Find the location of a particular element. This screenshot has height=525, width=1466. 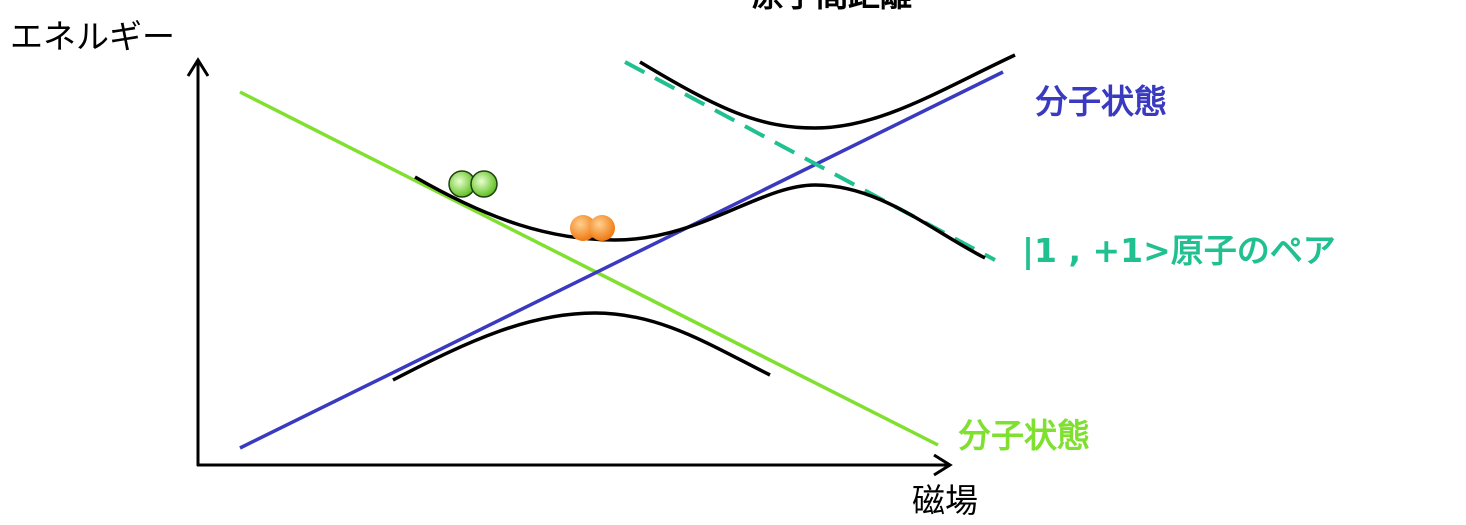

molecular-label-blue: 分子状態 is located at coordinates (1101, 101).